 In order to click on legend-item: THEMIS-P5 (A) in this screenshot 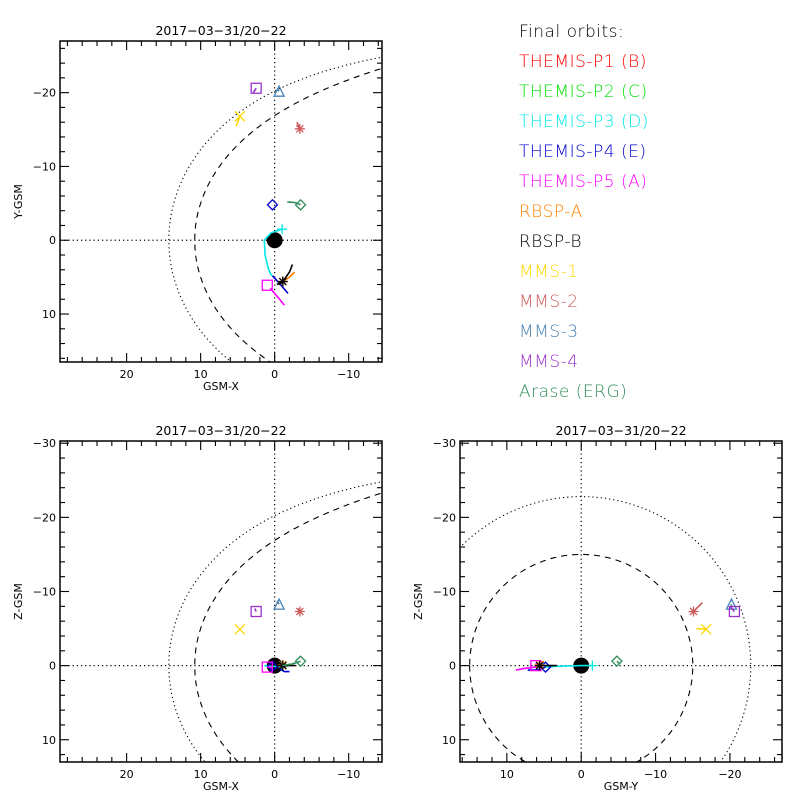, I will do `click(583, 182)`.